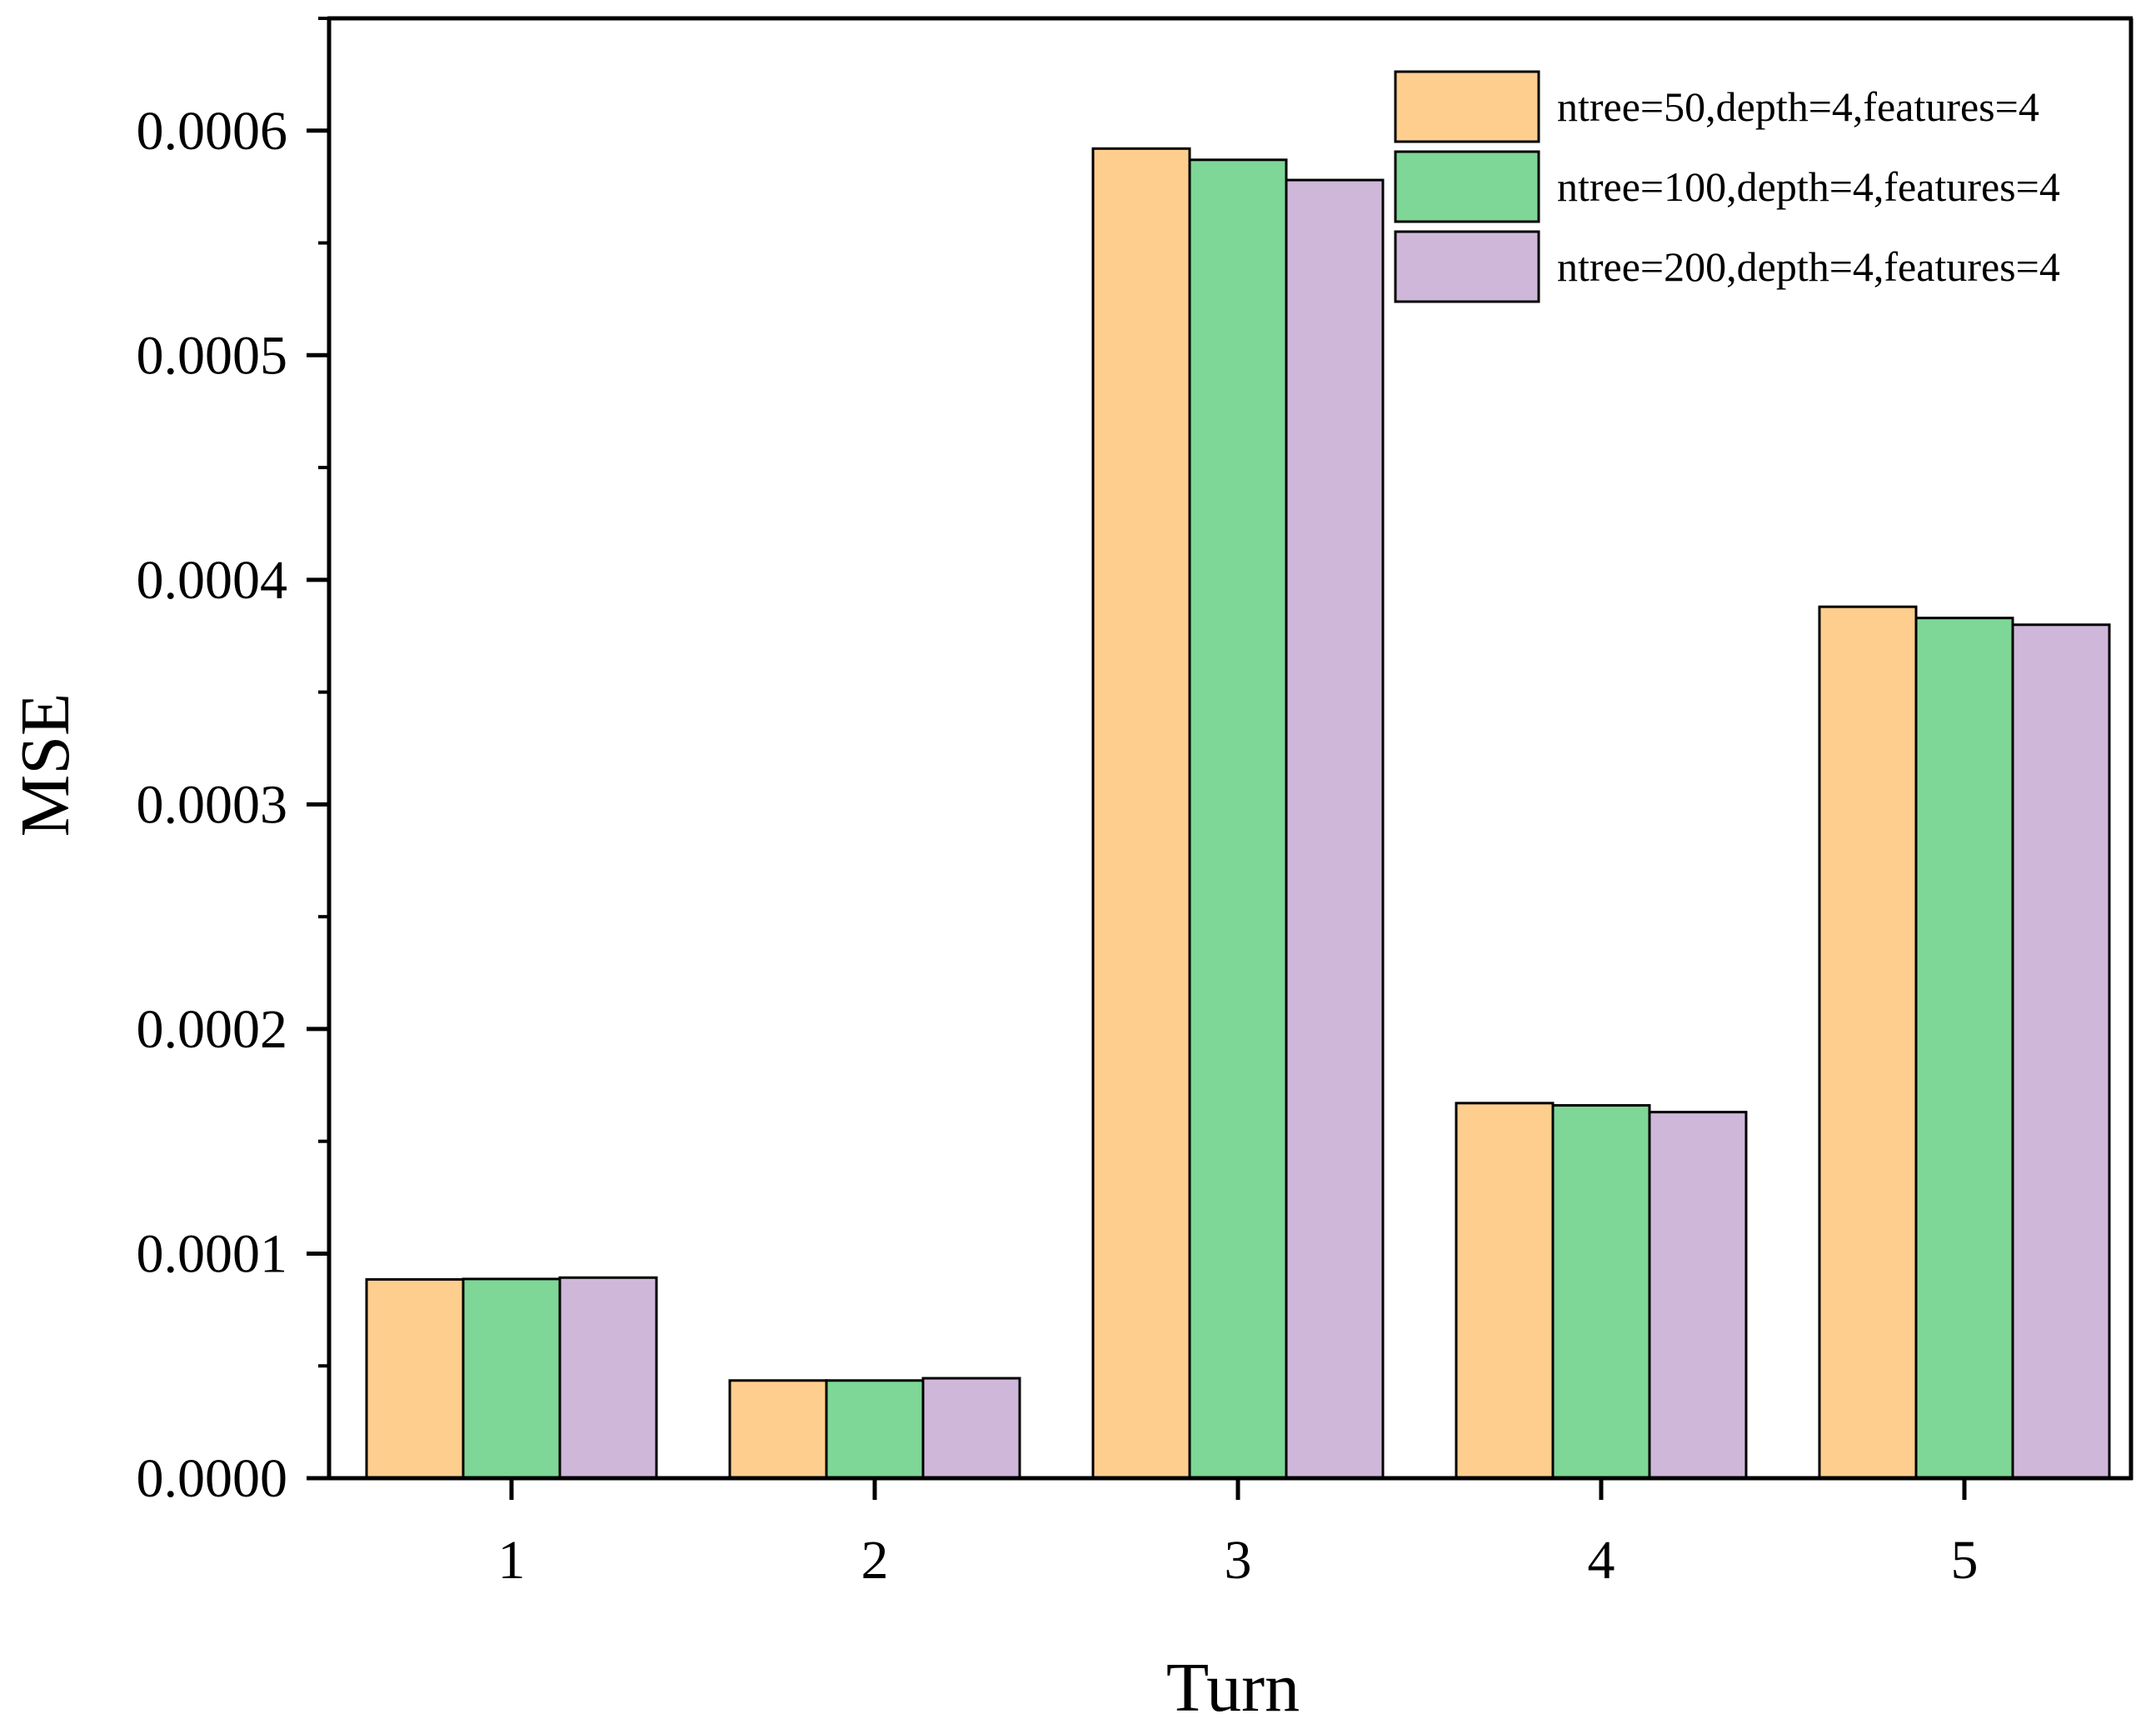  What do you see at coordinates (1965, 1560) in the screenshot?
I see `x-tick-label: 5` at bounding box center [1965, 1560].